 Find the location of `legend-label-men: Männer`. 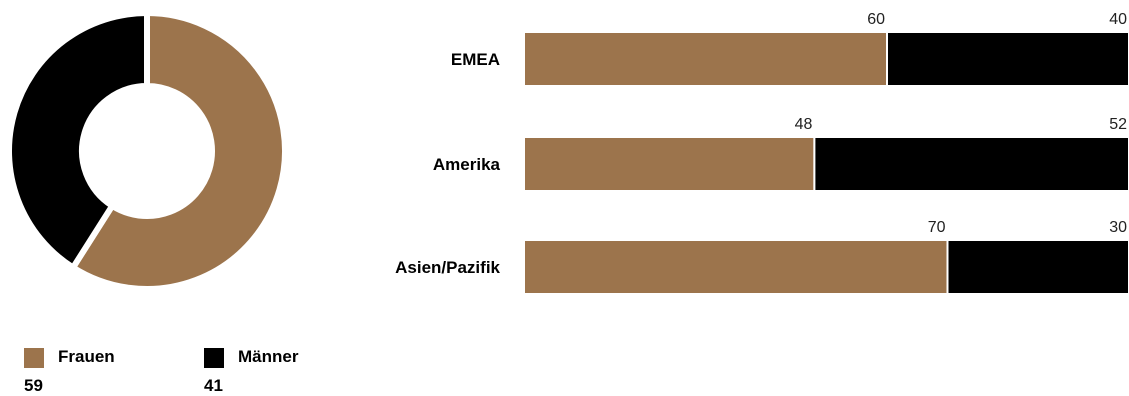

legend-label-men: Männer is located at coordinates (268, 356).